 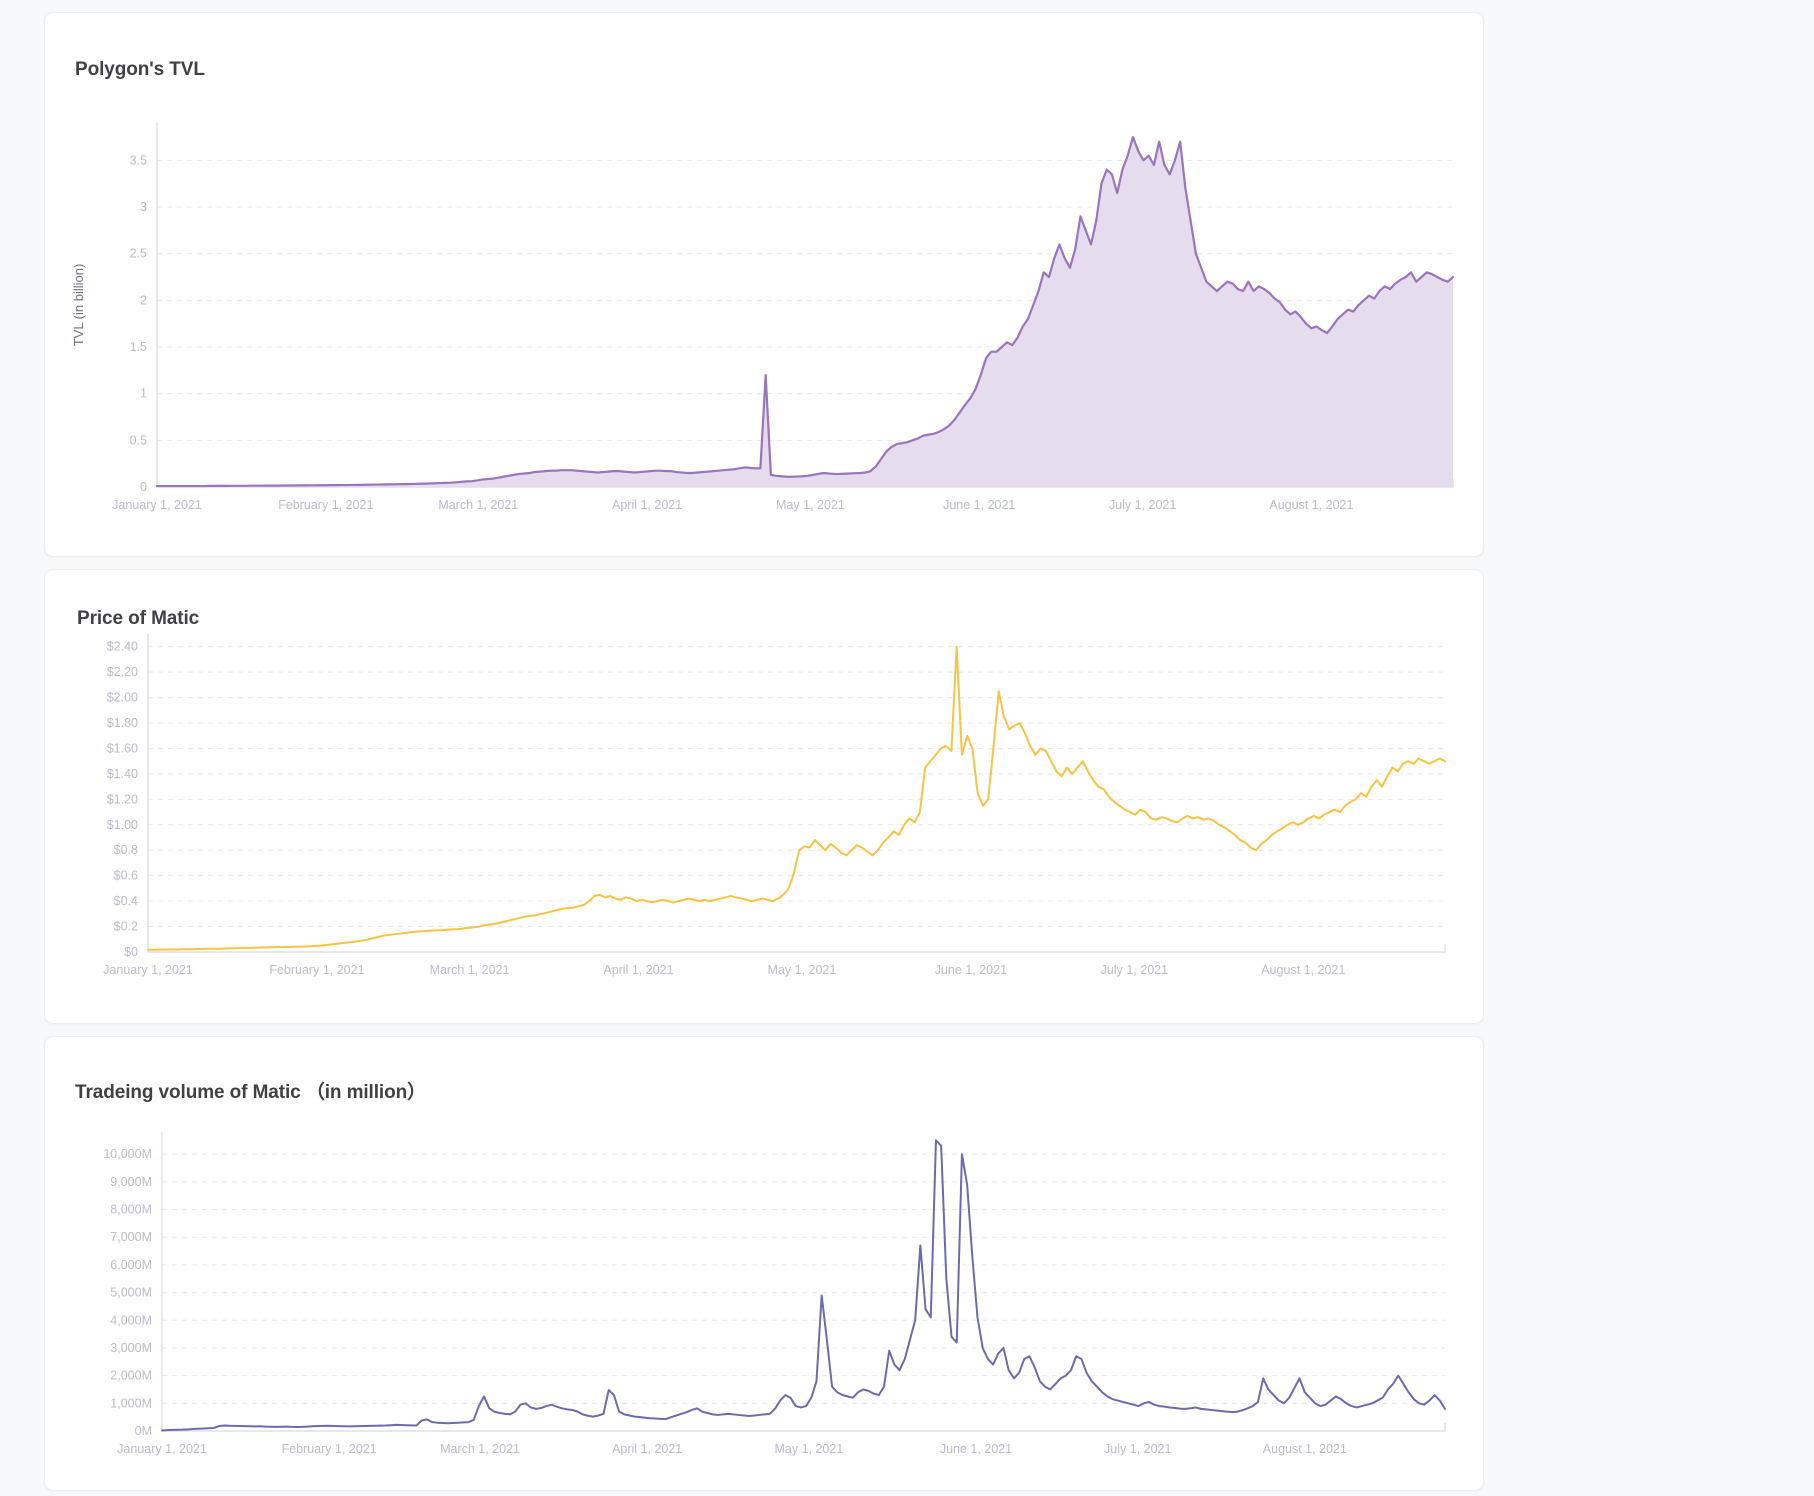 I want to click on y-axis-tick-label: 0.5, so click(x=138, y=440).